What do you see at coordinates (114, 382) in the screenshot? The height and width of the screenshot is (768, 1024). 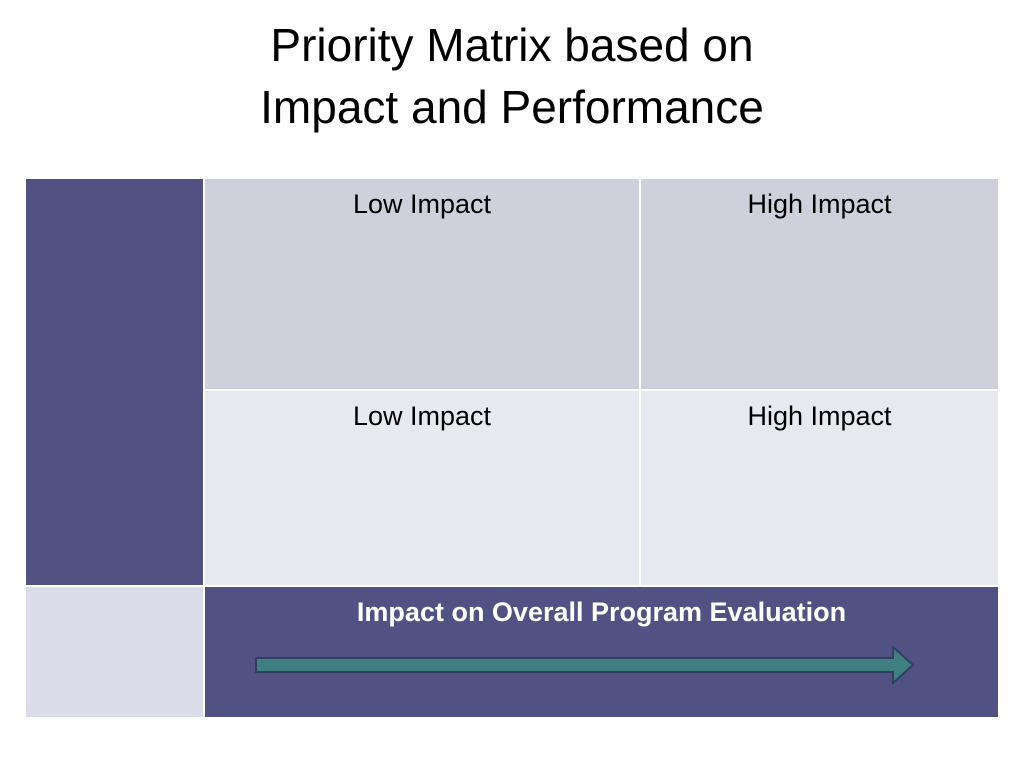 I see `matrix-side-bar` at bounding box center [114, 382].